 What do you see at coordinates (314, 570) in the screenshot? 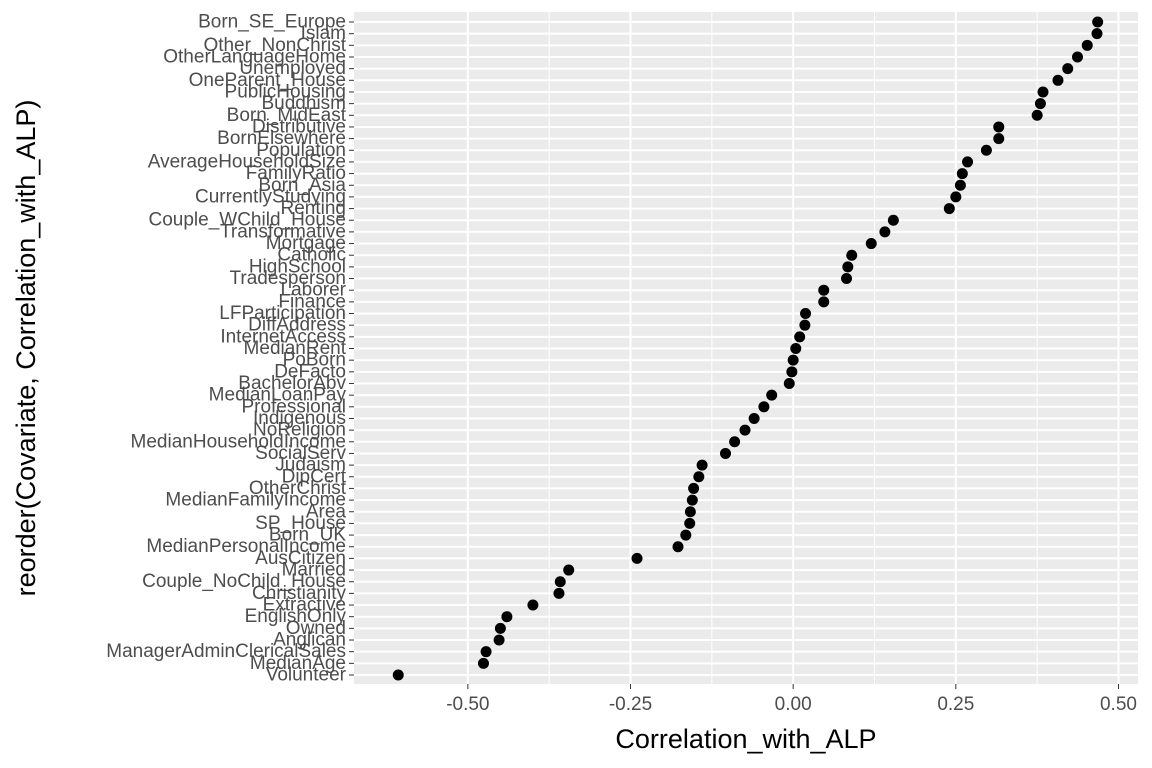
I see `y-tick-label: Married` at bounding box center [314, 570].